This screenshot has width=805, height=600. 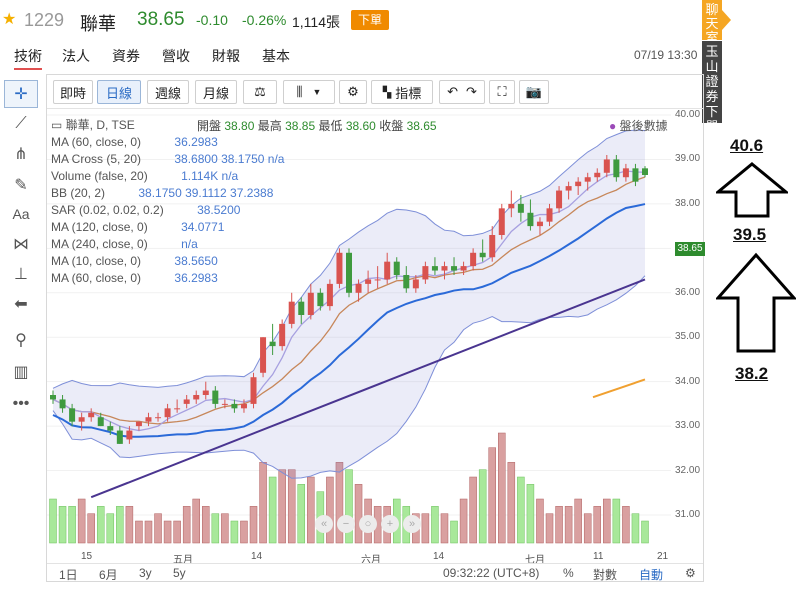 What do you see at coordinates (716, 22) in the screenshot?
I see `chat-room-tab: 聊天室` at bounding box center [716, 22].